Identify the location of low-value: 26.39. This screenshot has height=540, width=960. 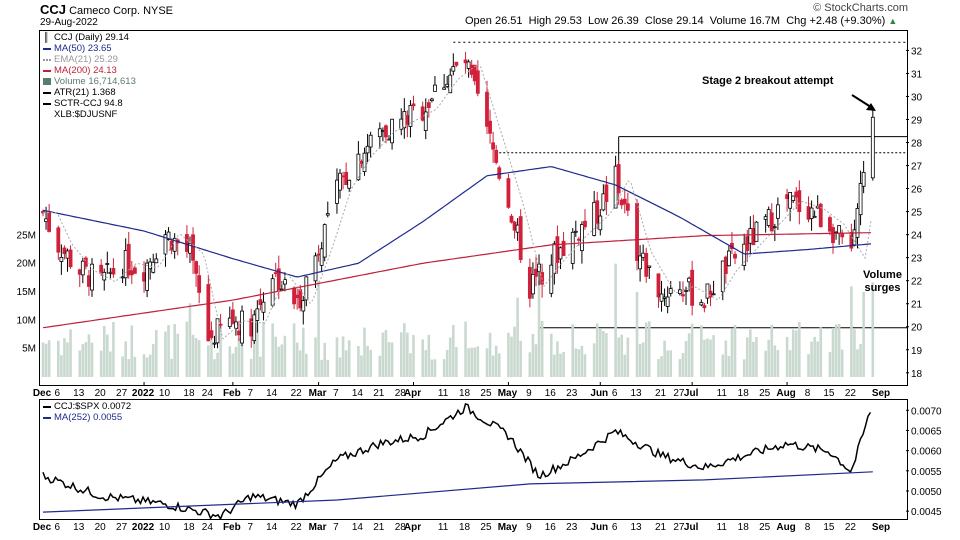
(625, 21).